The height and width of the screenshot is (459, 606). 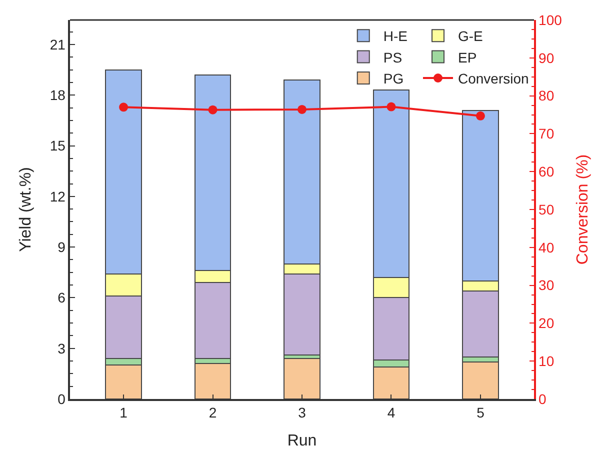 I want to click on x-tick-label: 2, so click(x=212, y=412).